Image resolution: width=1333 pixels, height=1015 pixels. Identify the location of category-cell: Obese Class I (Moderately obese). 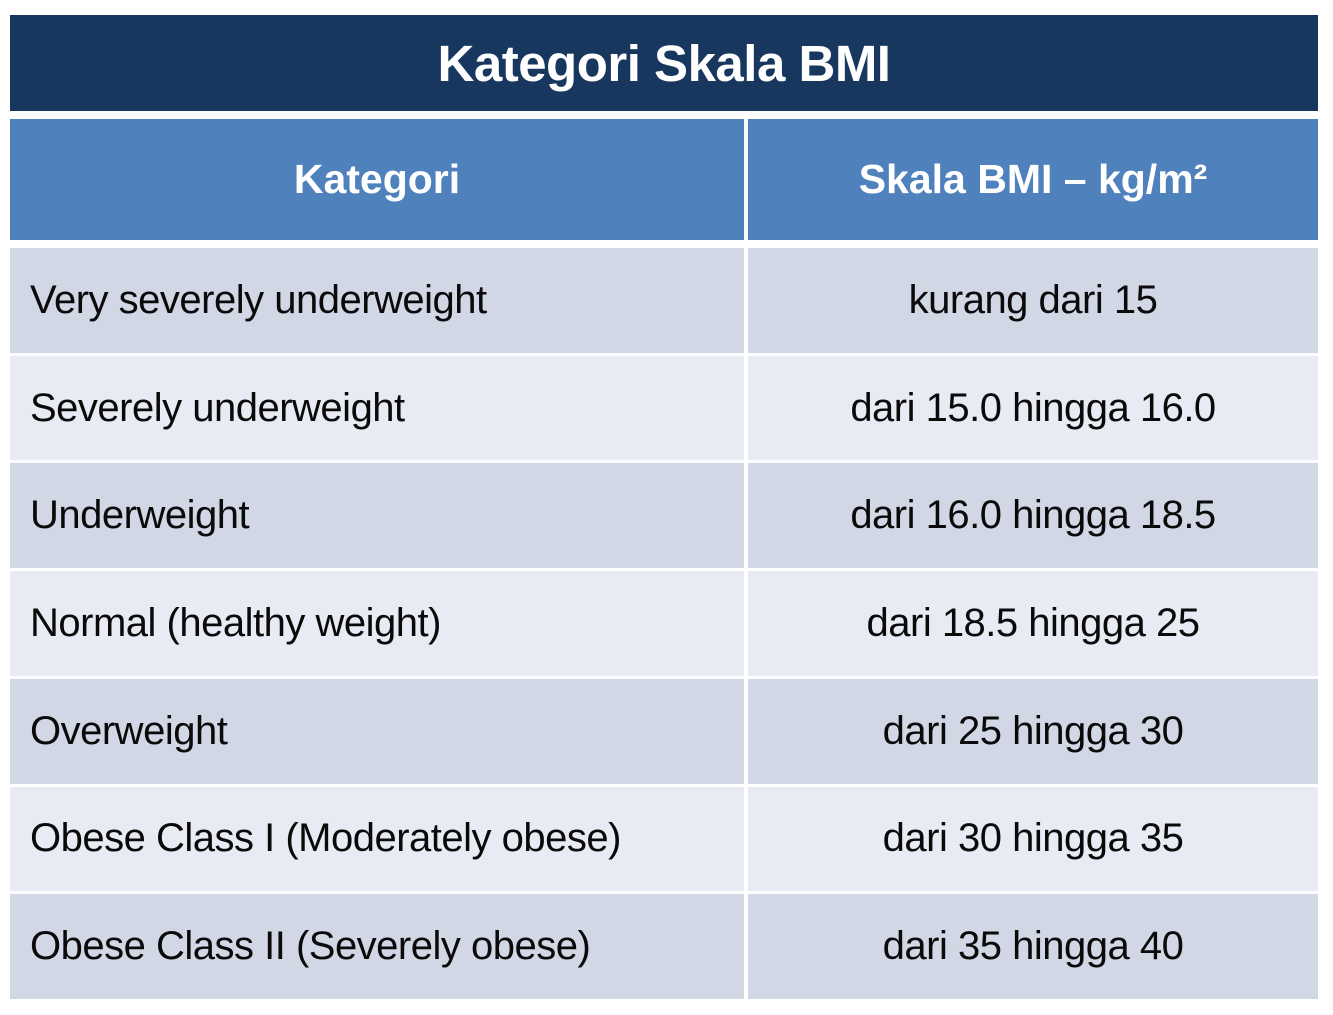
(377, 839).